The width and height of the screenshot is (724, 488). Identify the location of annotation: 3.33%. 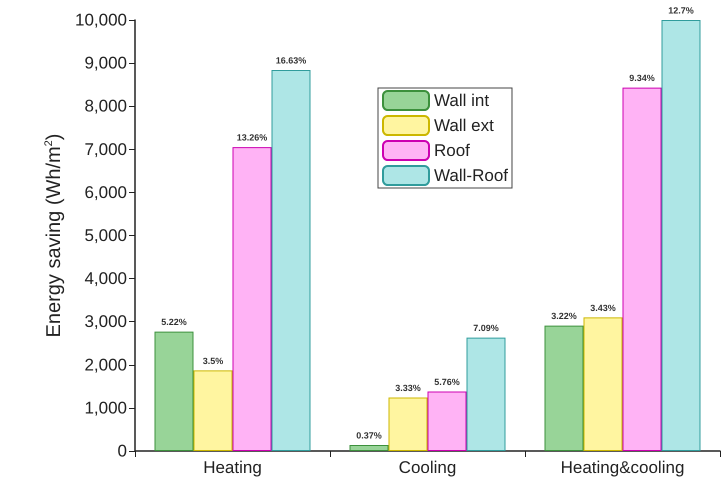
(408, 388).